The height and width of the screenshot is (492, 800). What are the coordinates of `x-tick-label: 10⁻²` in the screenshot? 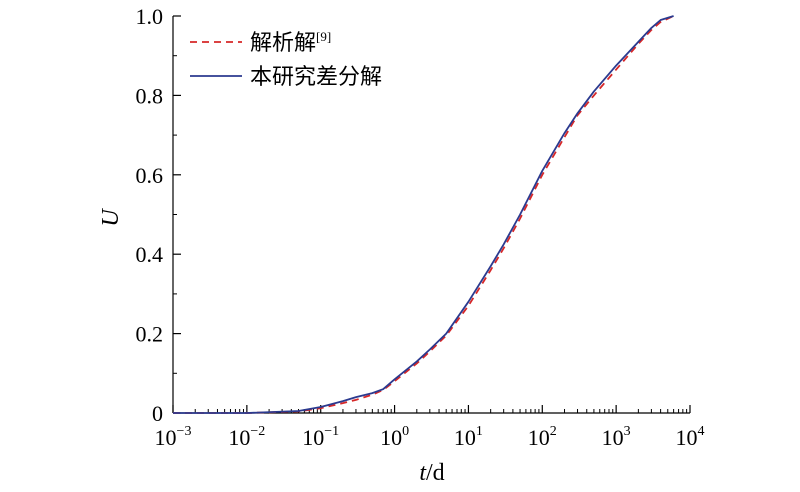 It's located at (246, 437).